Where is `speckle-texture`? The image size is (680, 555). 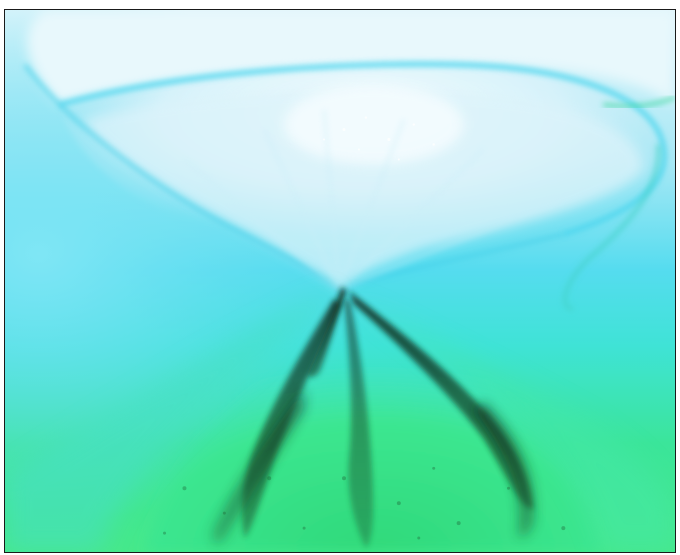 speckle-texture is located at coordinates (364, 503).